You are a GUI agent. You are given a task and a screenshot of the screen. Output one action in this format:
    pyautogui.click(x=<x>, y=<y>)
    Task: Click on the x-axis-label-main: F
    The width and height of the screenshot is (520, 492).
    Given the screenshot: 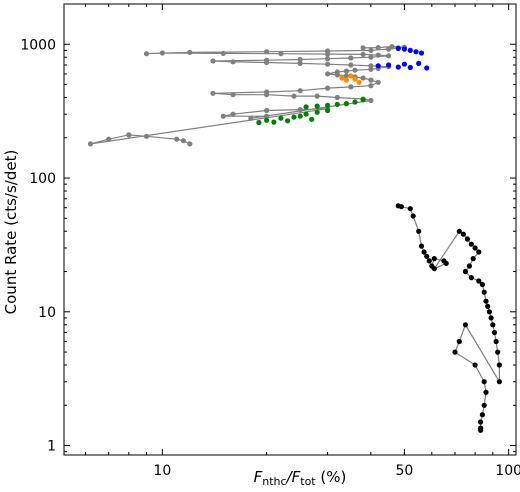 What is the action you would take?
    pyautogui.click(x=258, y=477)
    